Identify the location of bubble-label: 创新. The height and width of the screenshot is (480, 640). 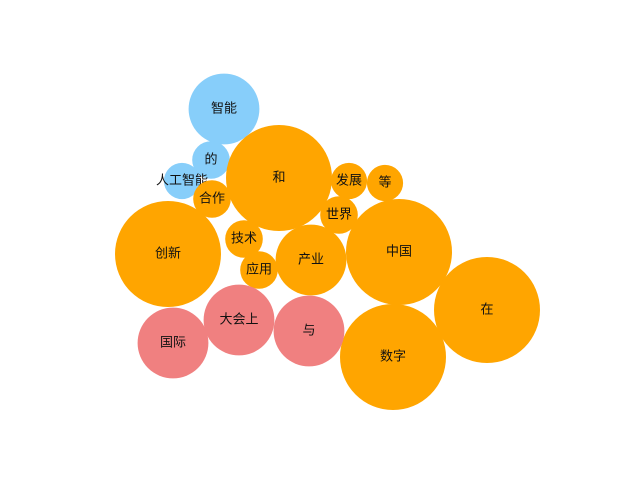
(168, 254).